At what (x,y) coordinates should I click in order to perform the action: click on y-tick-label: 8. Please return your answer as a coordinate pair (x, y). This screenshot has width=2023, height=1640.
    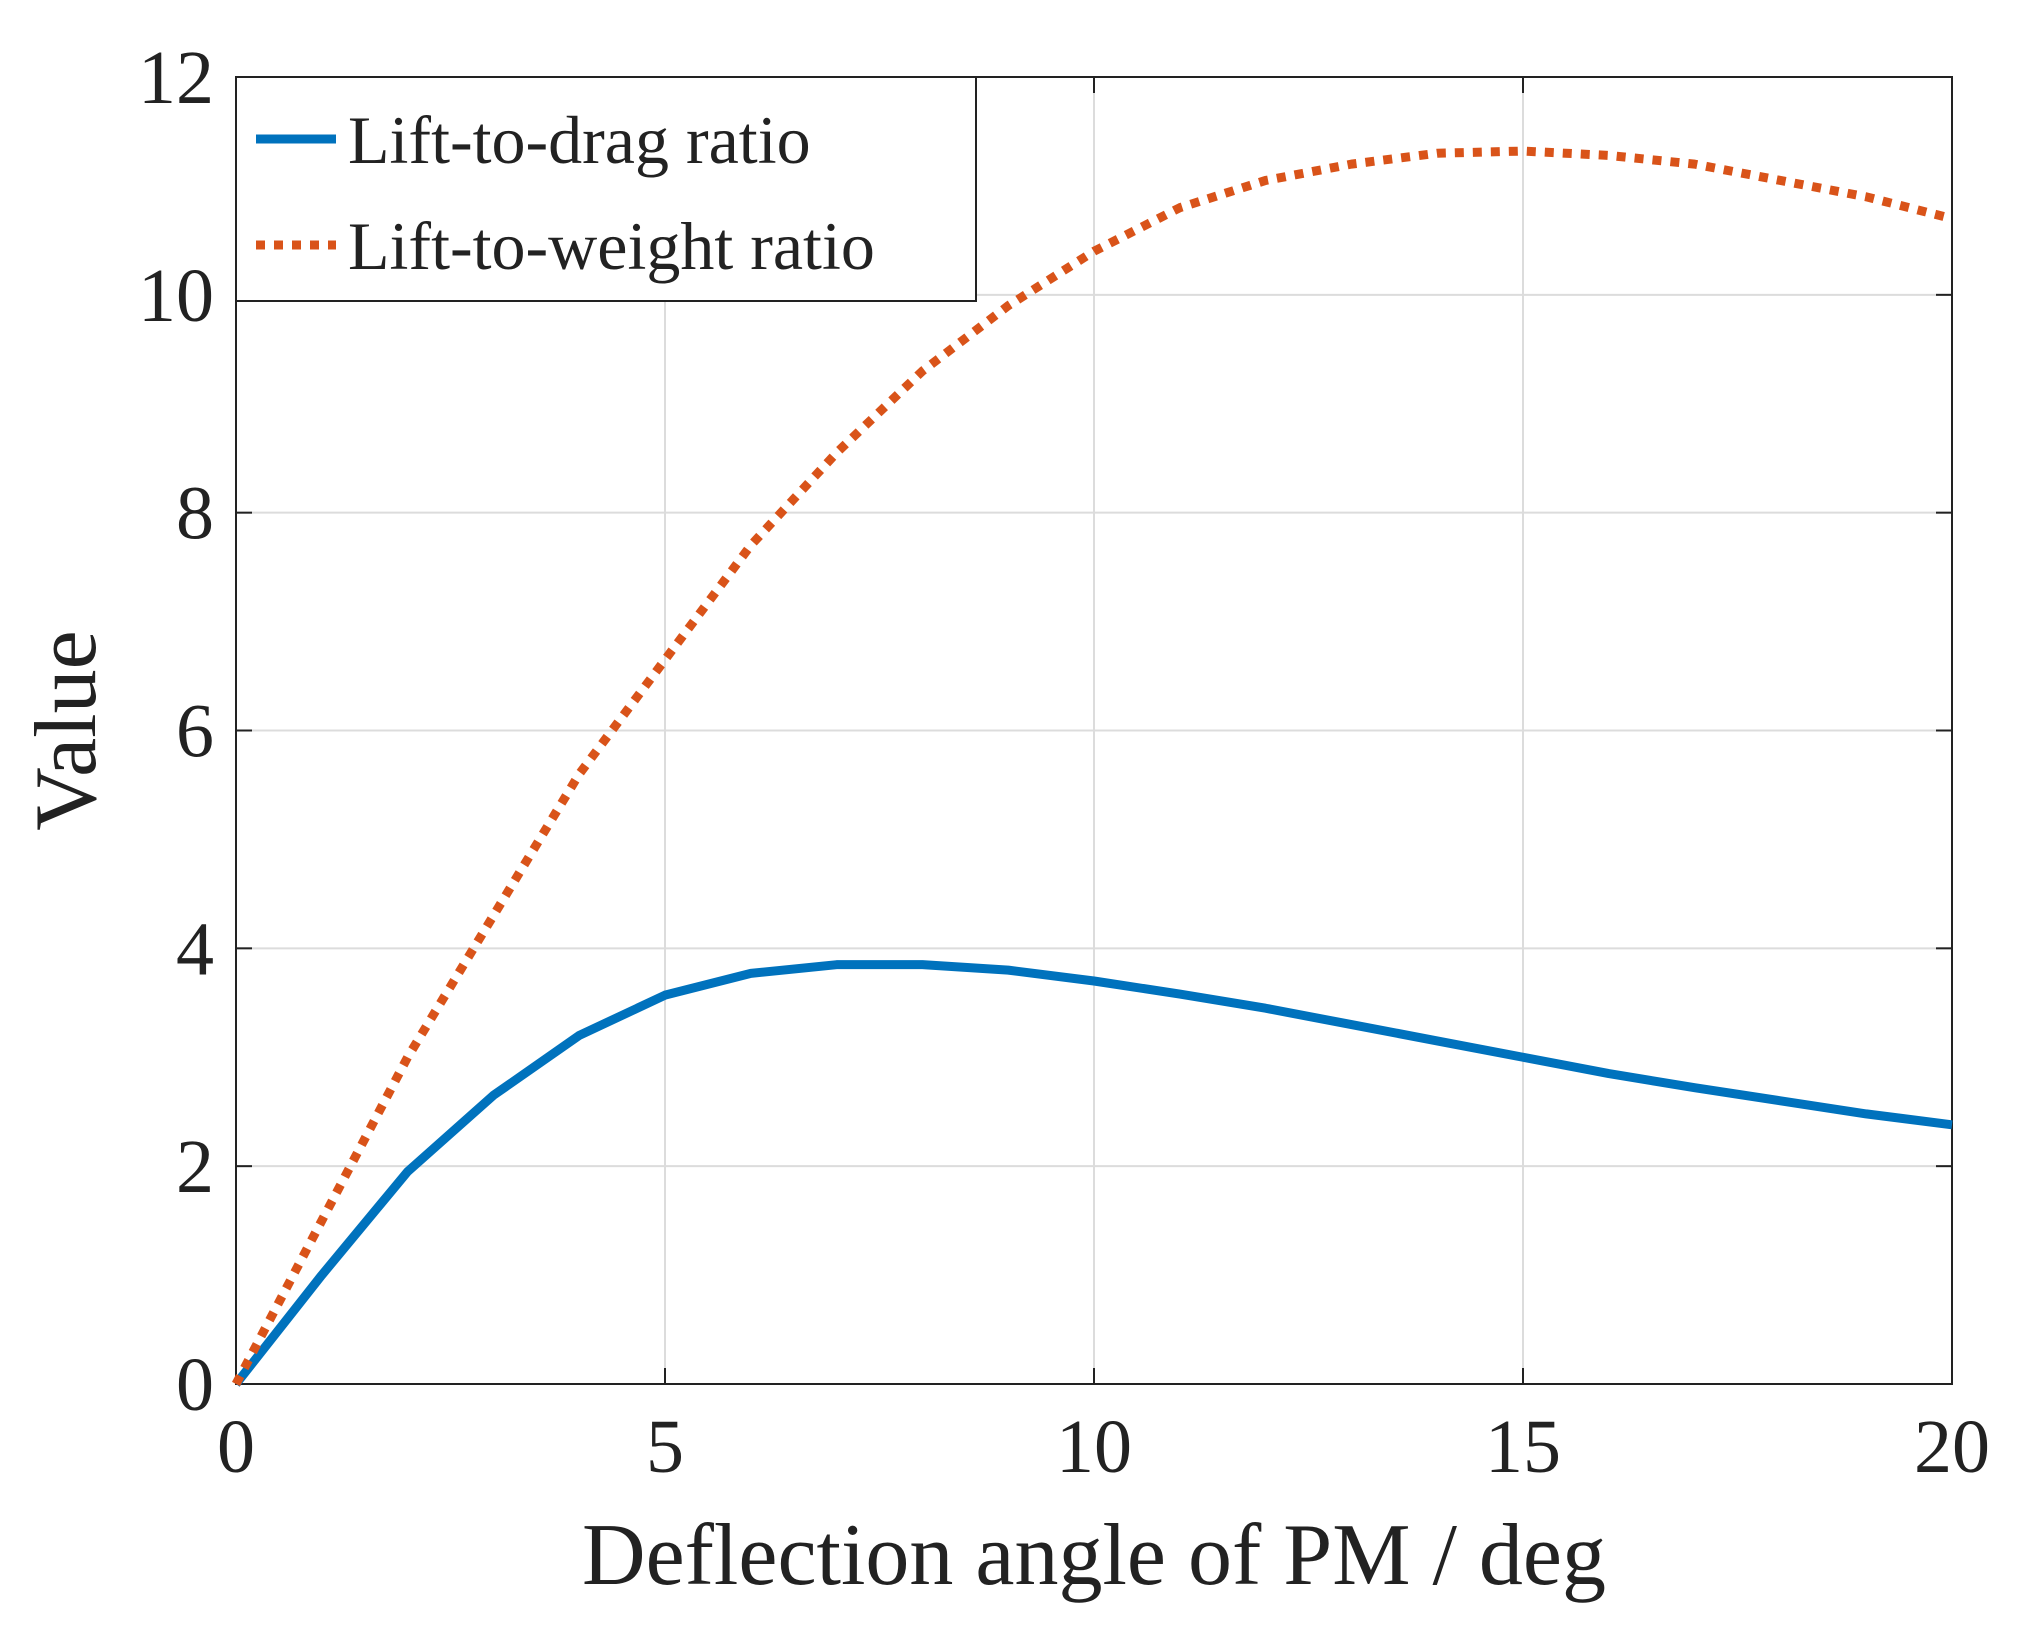
    Looking at the image, I should click on (195, 514).